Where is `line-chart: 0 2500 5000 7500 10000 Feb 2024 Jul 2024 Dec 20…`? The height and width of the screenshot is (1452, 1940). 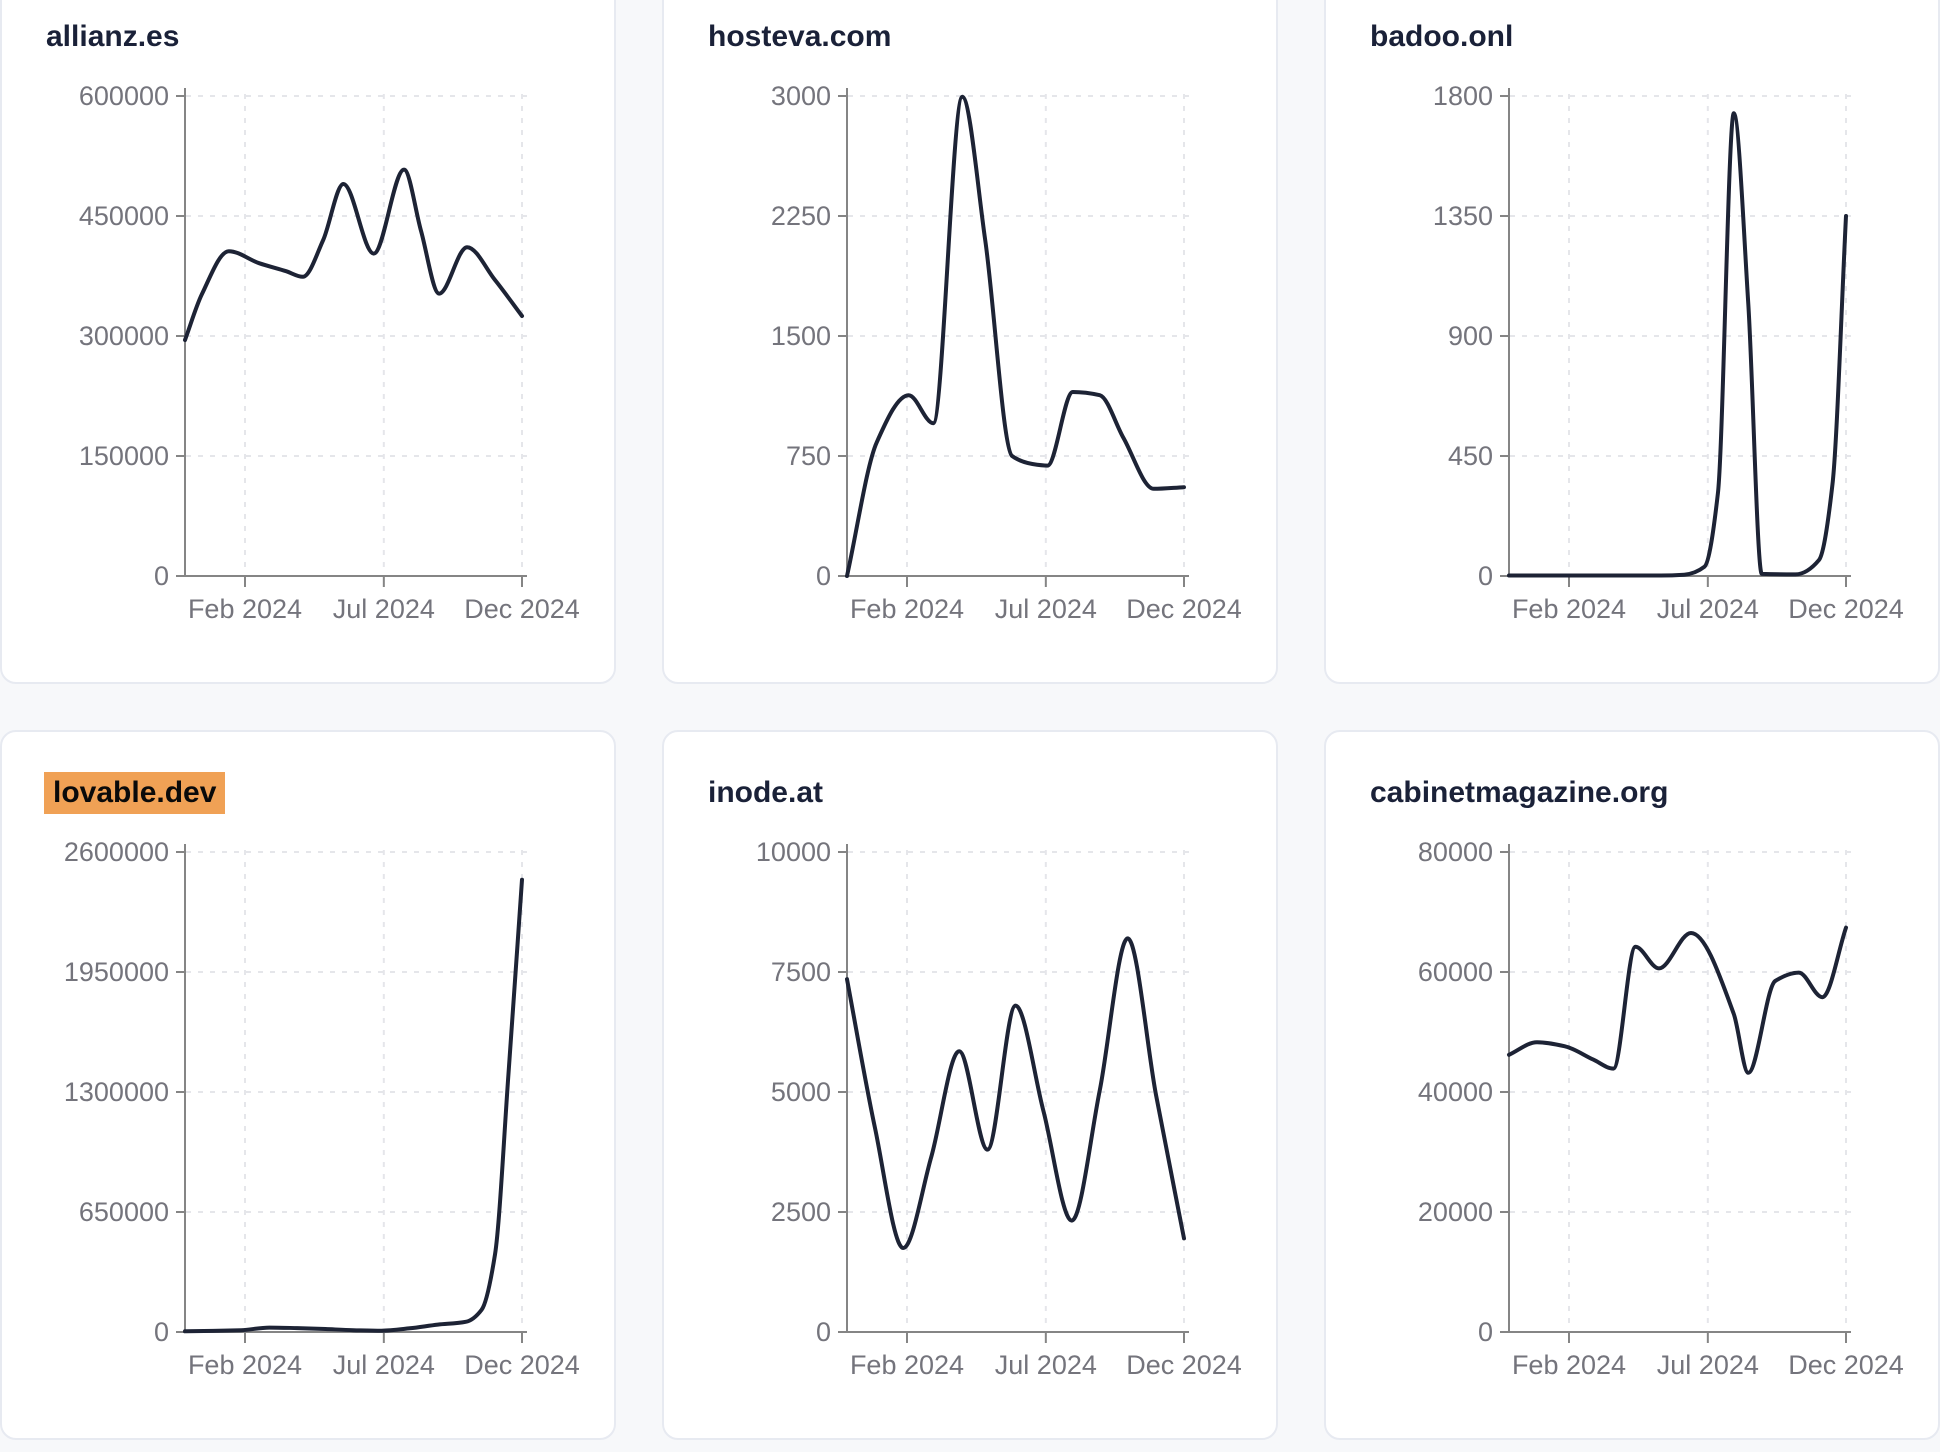 line-chart: 0 2500 5000 7500 10000 Feb 2024 Jul 2024 Dec 20… is located at coordinates (999, 1108).